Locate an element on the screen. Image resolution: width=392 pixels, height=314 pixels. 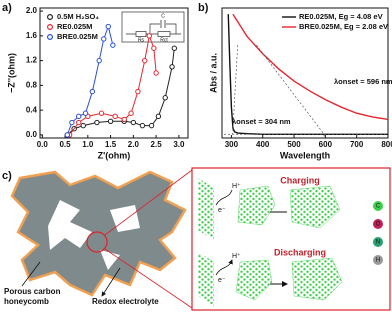
electrode is located at coordinates (206, 242).